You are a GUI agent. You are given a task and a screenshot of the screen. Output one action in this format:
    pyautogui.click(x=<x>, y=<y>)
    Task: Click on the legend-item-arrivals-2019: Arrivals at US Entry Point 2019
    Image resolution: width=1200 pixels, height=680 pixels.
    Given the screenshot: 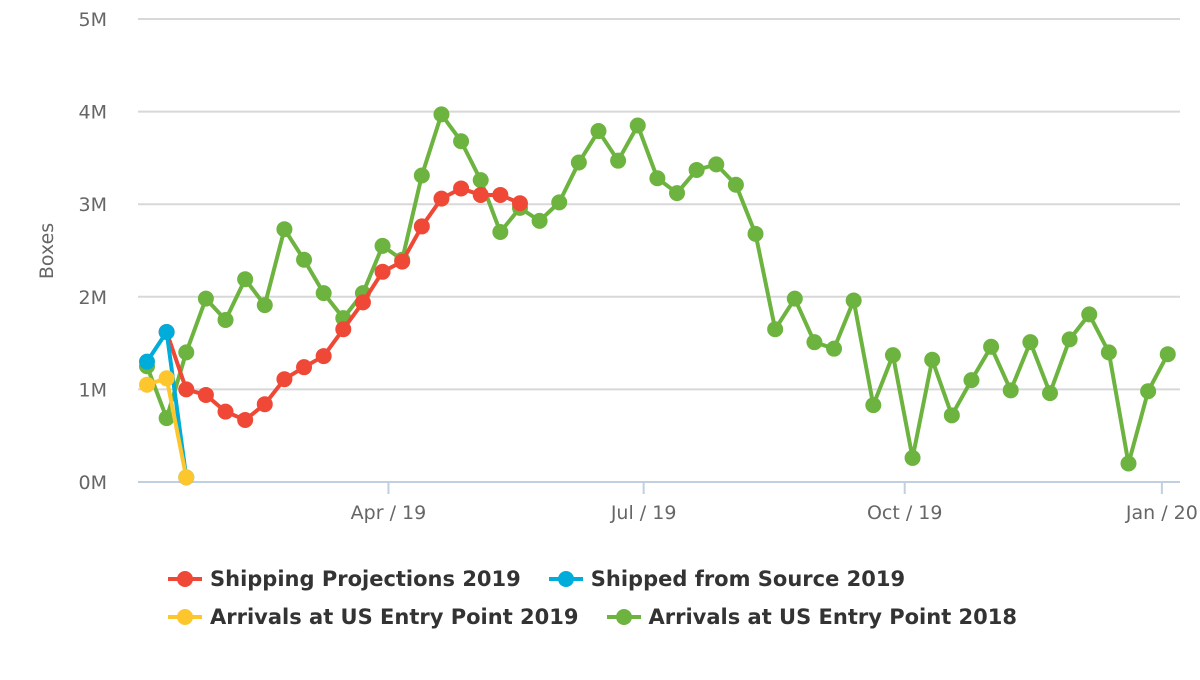 What is the action you would take?
    pyautogui.click(x=373, y=617)
    